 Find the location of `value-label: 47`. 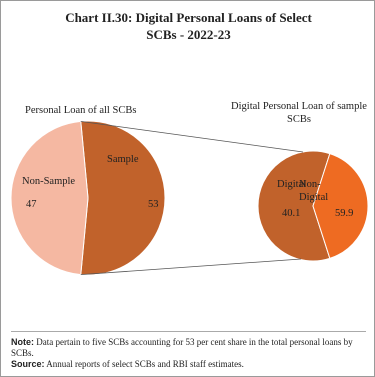

value-label: 47 is located at coordinates (31, 204).